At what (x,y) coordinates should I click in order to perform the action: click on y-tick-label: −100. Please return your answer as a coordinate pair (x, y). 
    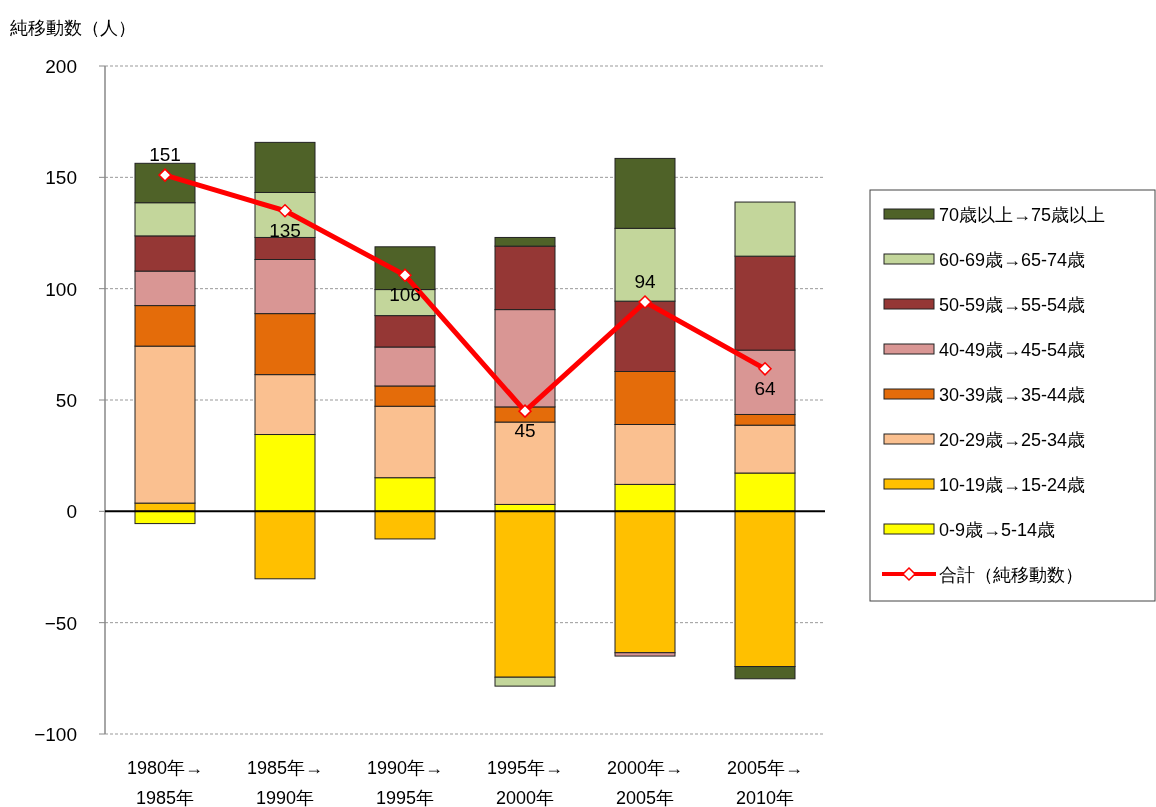
    Looking at the image, I should click on (55, 734).